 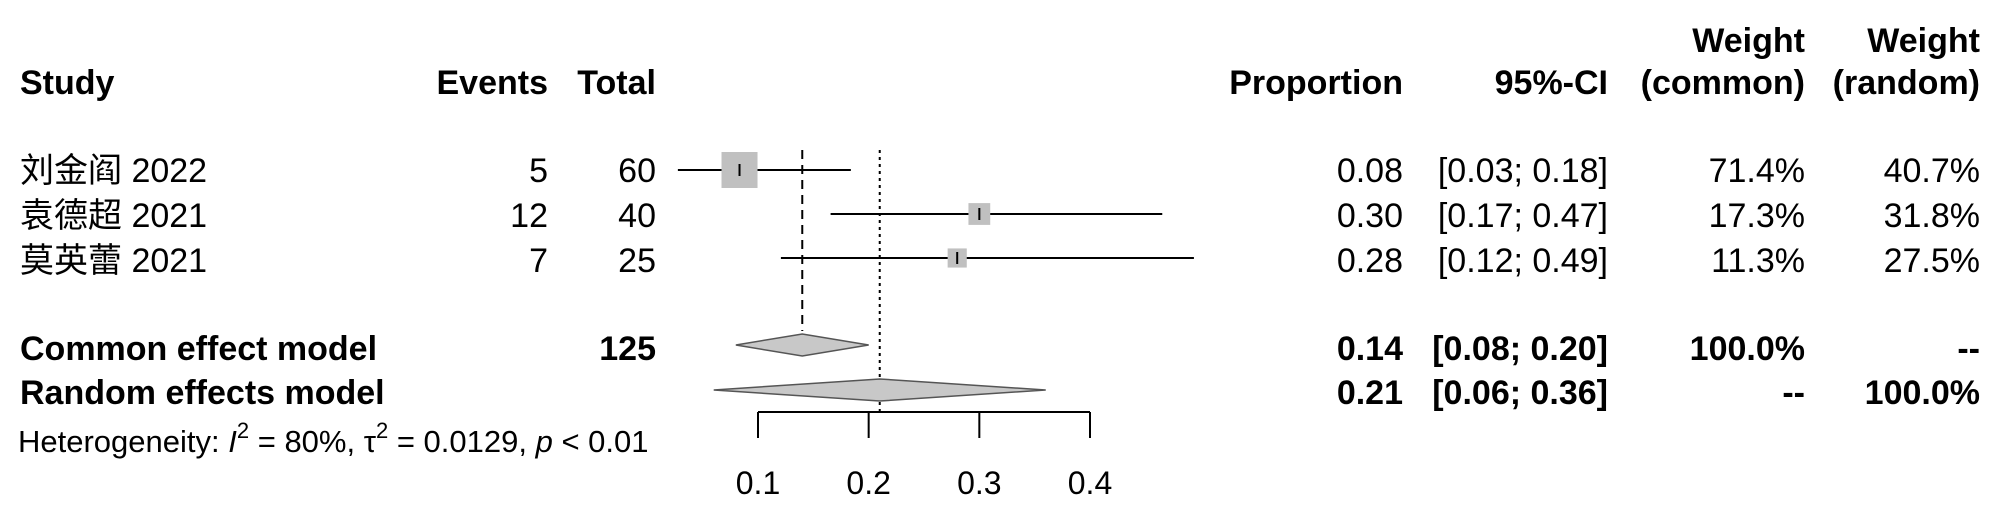 I want to click on model-ci: [0.06; 0.36], so click(x=1520, y=393).